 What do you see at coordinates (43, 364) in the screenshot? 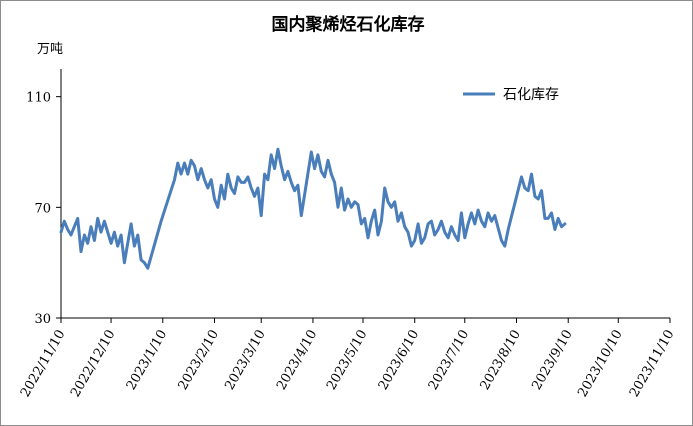
I see `x-tick-label: 2022/11/10` at bounding box center [43, 364].